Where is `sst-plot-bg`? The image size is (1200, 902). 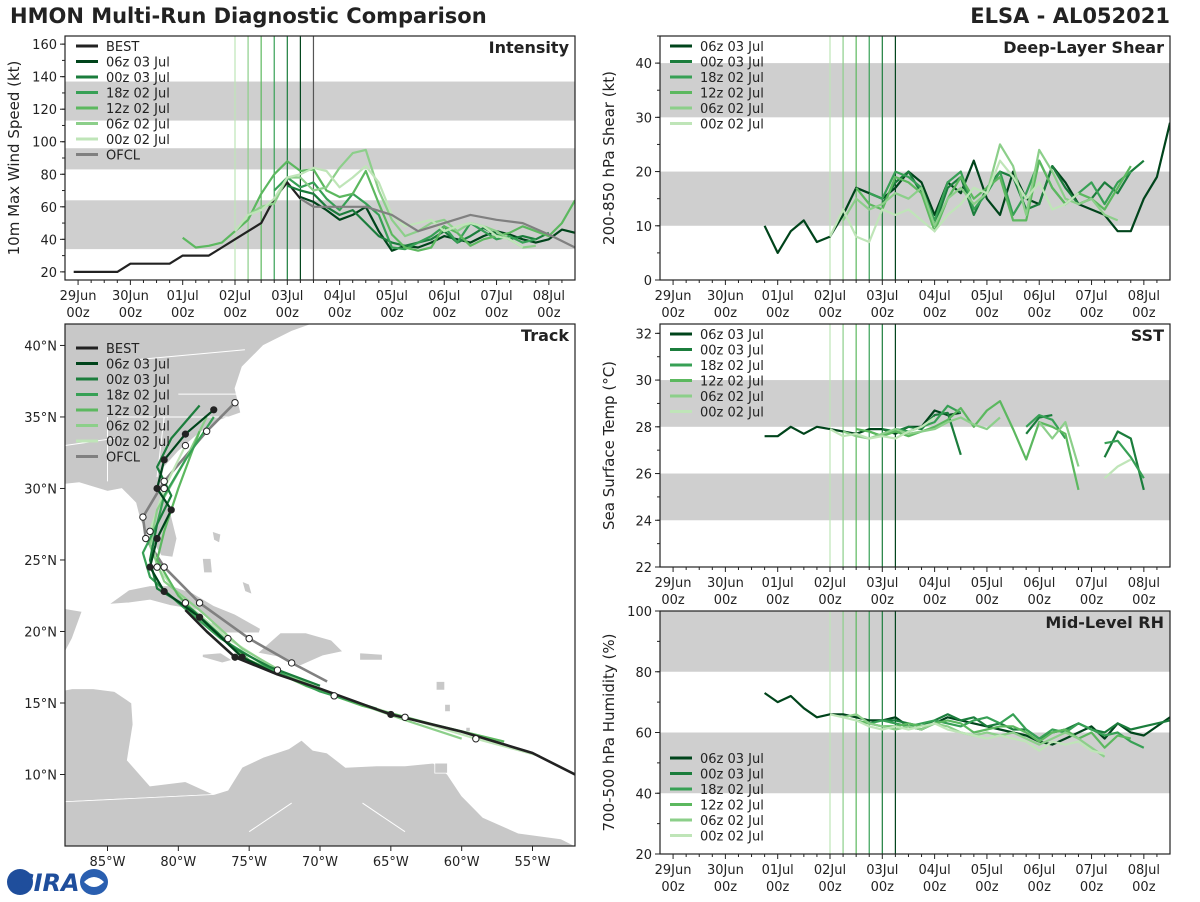
sst-plot-bg is located at coordinates (915, 445).